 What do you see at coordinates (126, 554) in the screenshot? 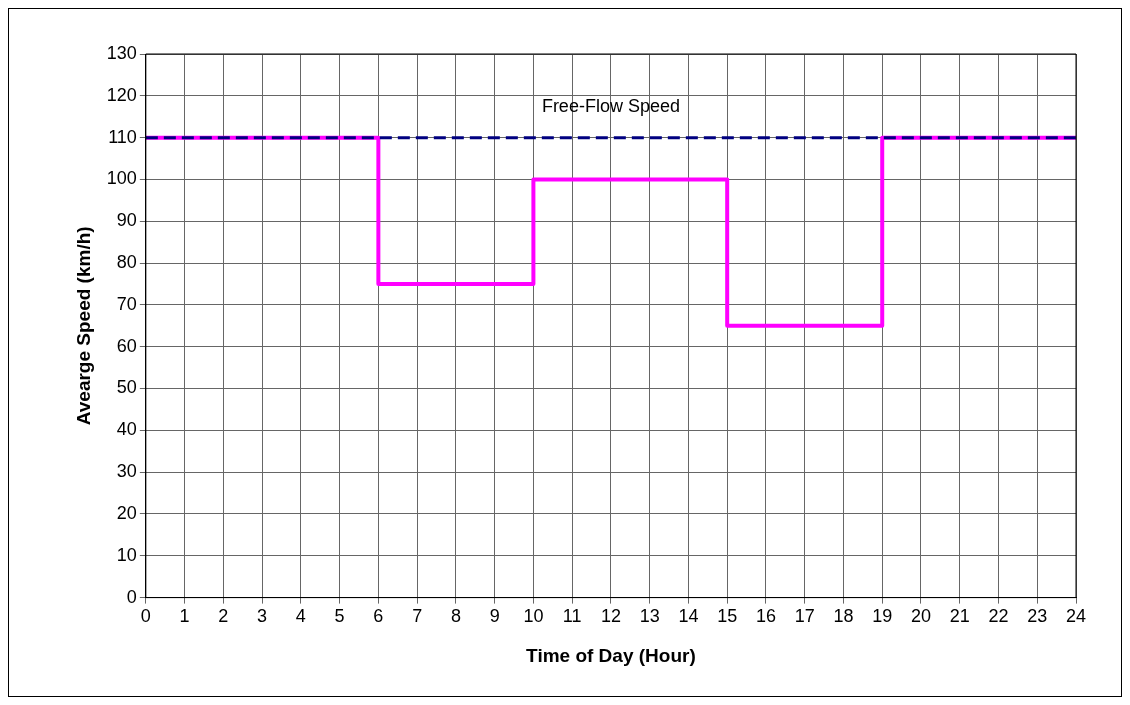
I see `y-tick-label: 10` at bounding box center [126, 554].